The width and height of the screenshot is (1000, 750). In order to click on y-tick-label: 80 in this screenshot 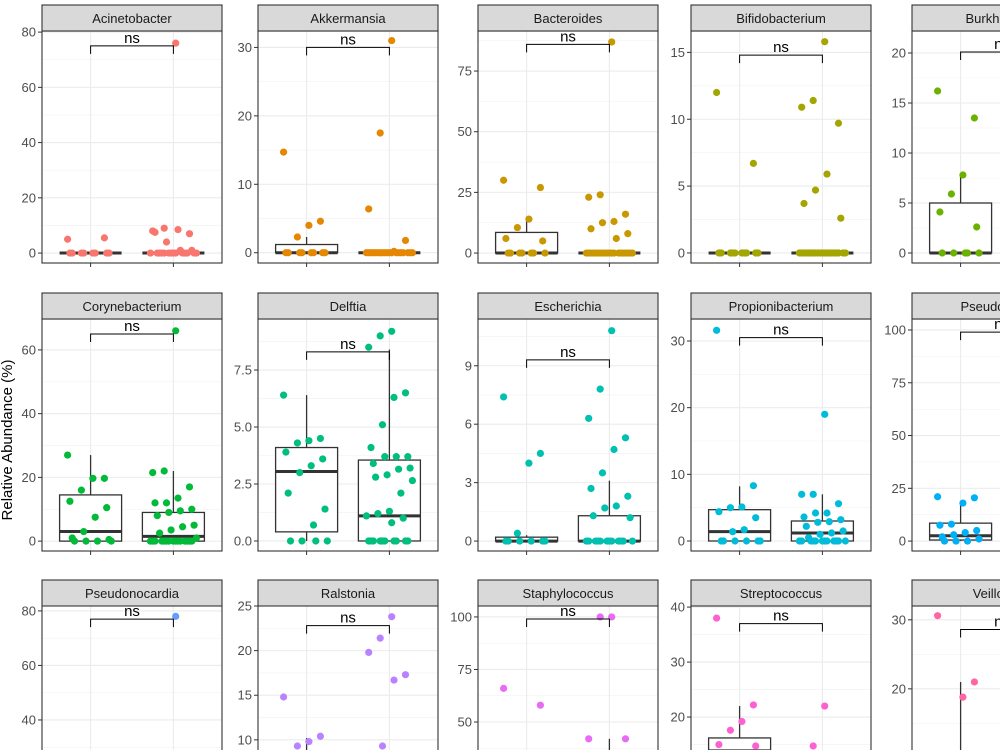, I will do `click(29, 610)`.